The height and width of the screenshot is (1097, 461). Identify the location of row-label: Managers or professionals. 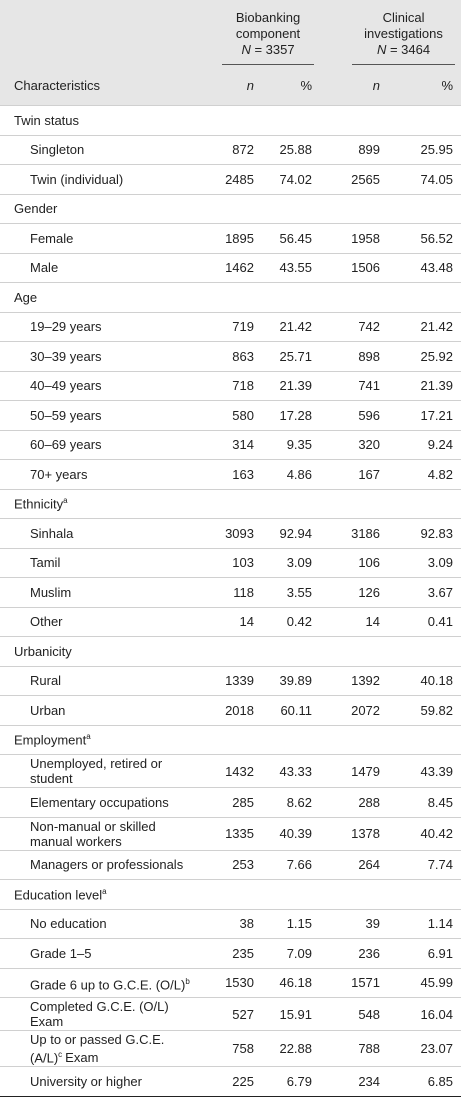
(113, 864).